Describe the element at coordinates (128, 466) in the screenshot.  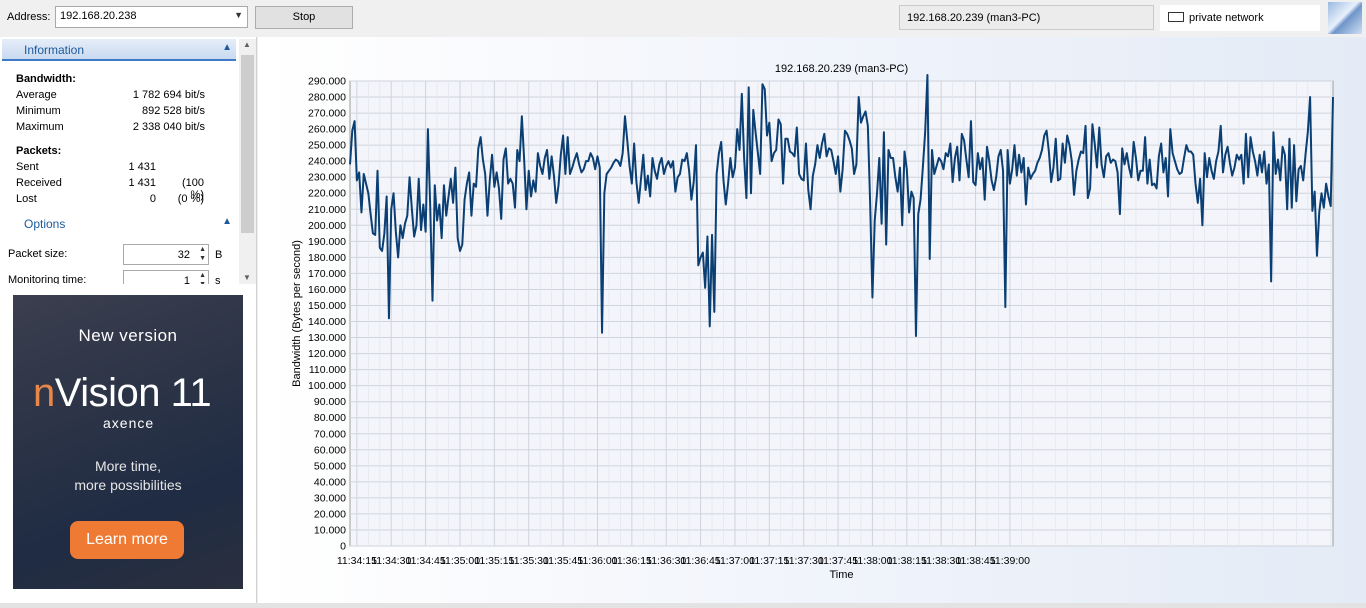
I see `ad-tagline-1: More time,` at that location.